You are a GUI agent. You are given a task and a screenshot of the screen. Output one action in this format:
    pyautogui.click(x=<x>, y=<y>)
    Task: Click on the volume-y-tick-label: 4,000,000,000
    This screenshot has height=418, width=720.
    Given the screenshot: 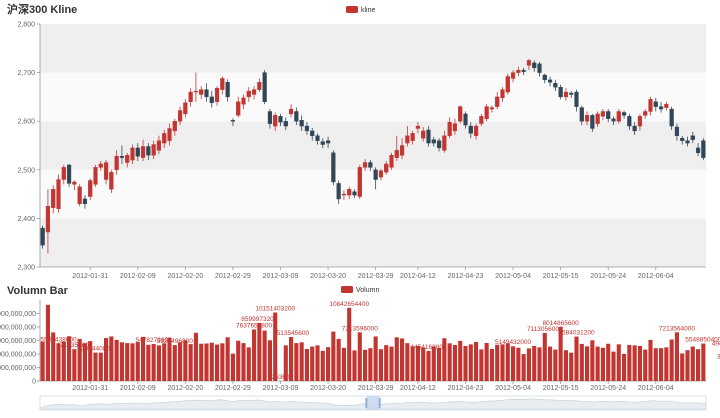 What is the action you would take?
    pyautogui.click(x=18, y=355)
    